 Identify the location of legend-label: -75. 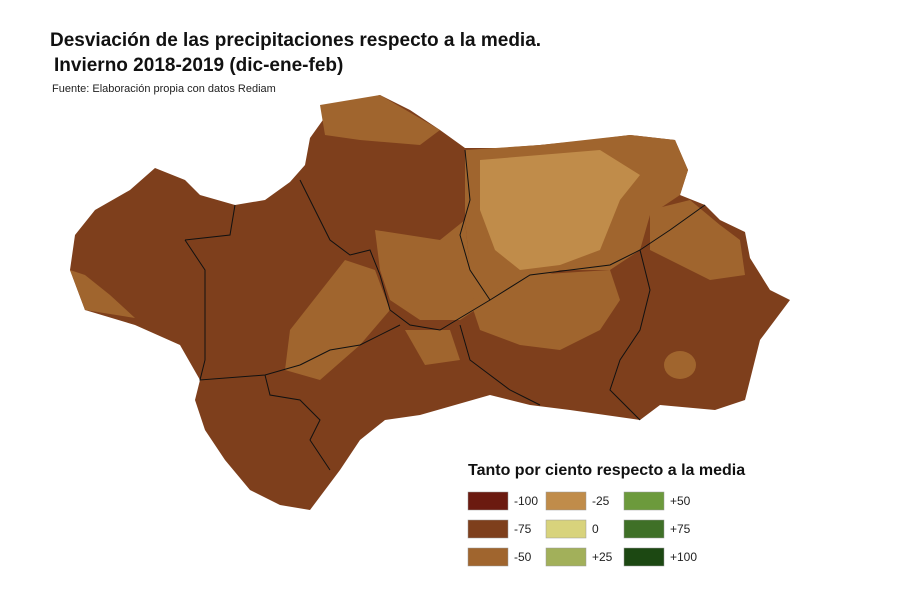
(523, 529).